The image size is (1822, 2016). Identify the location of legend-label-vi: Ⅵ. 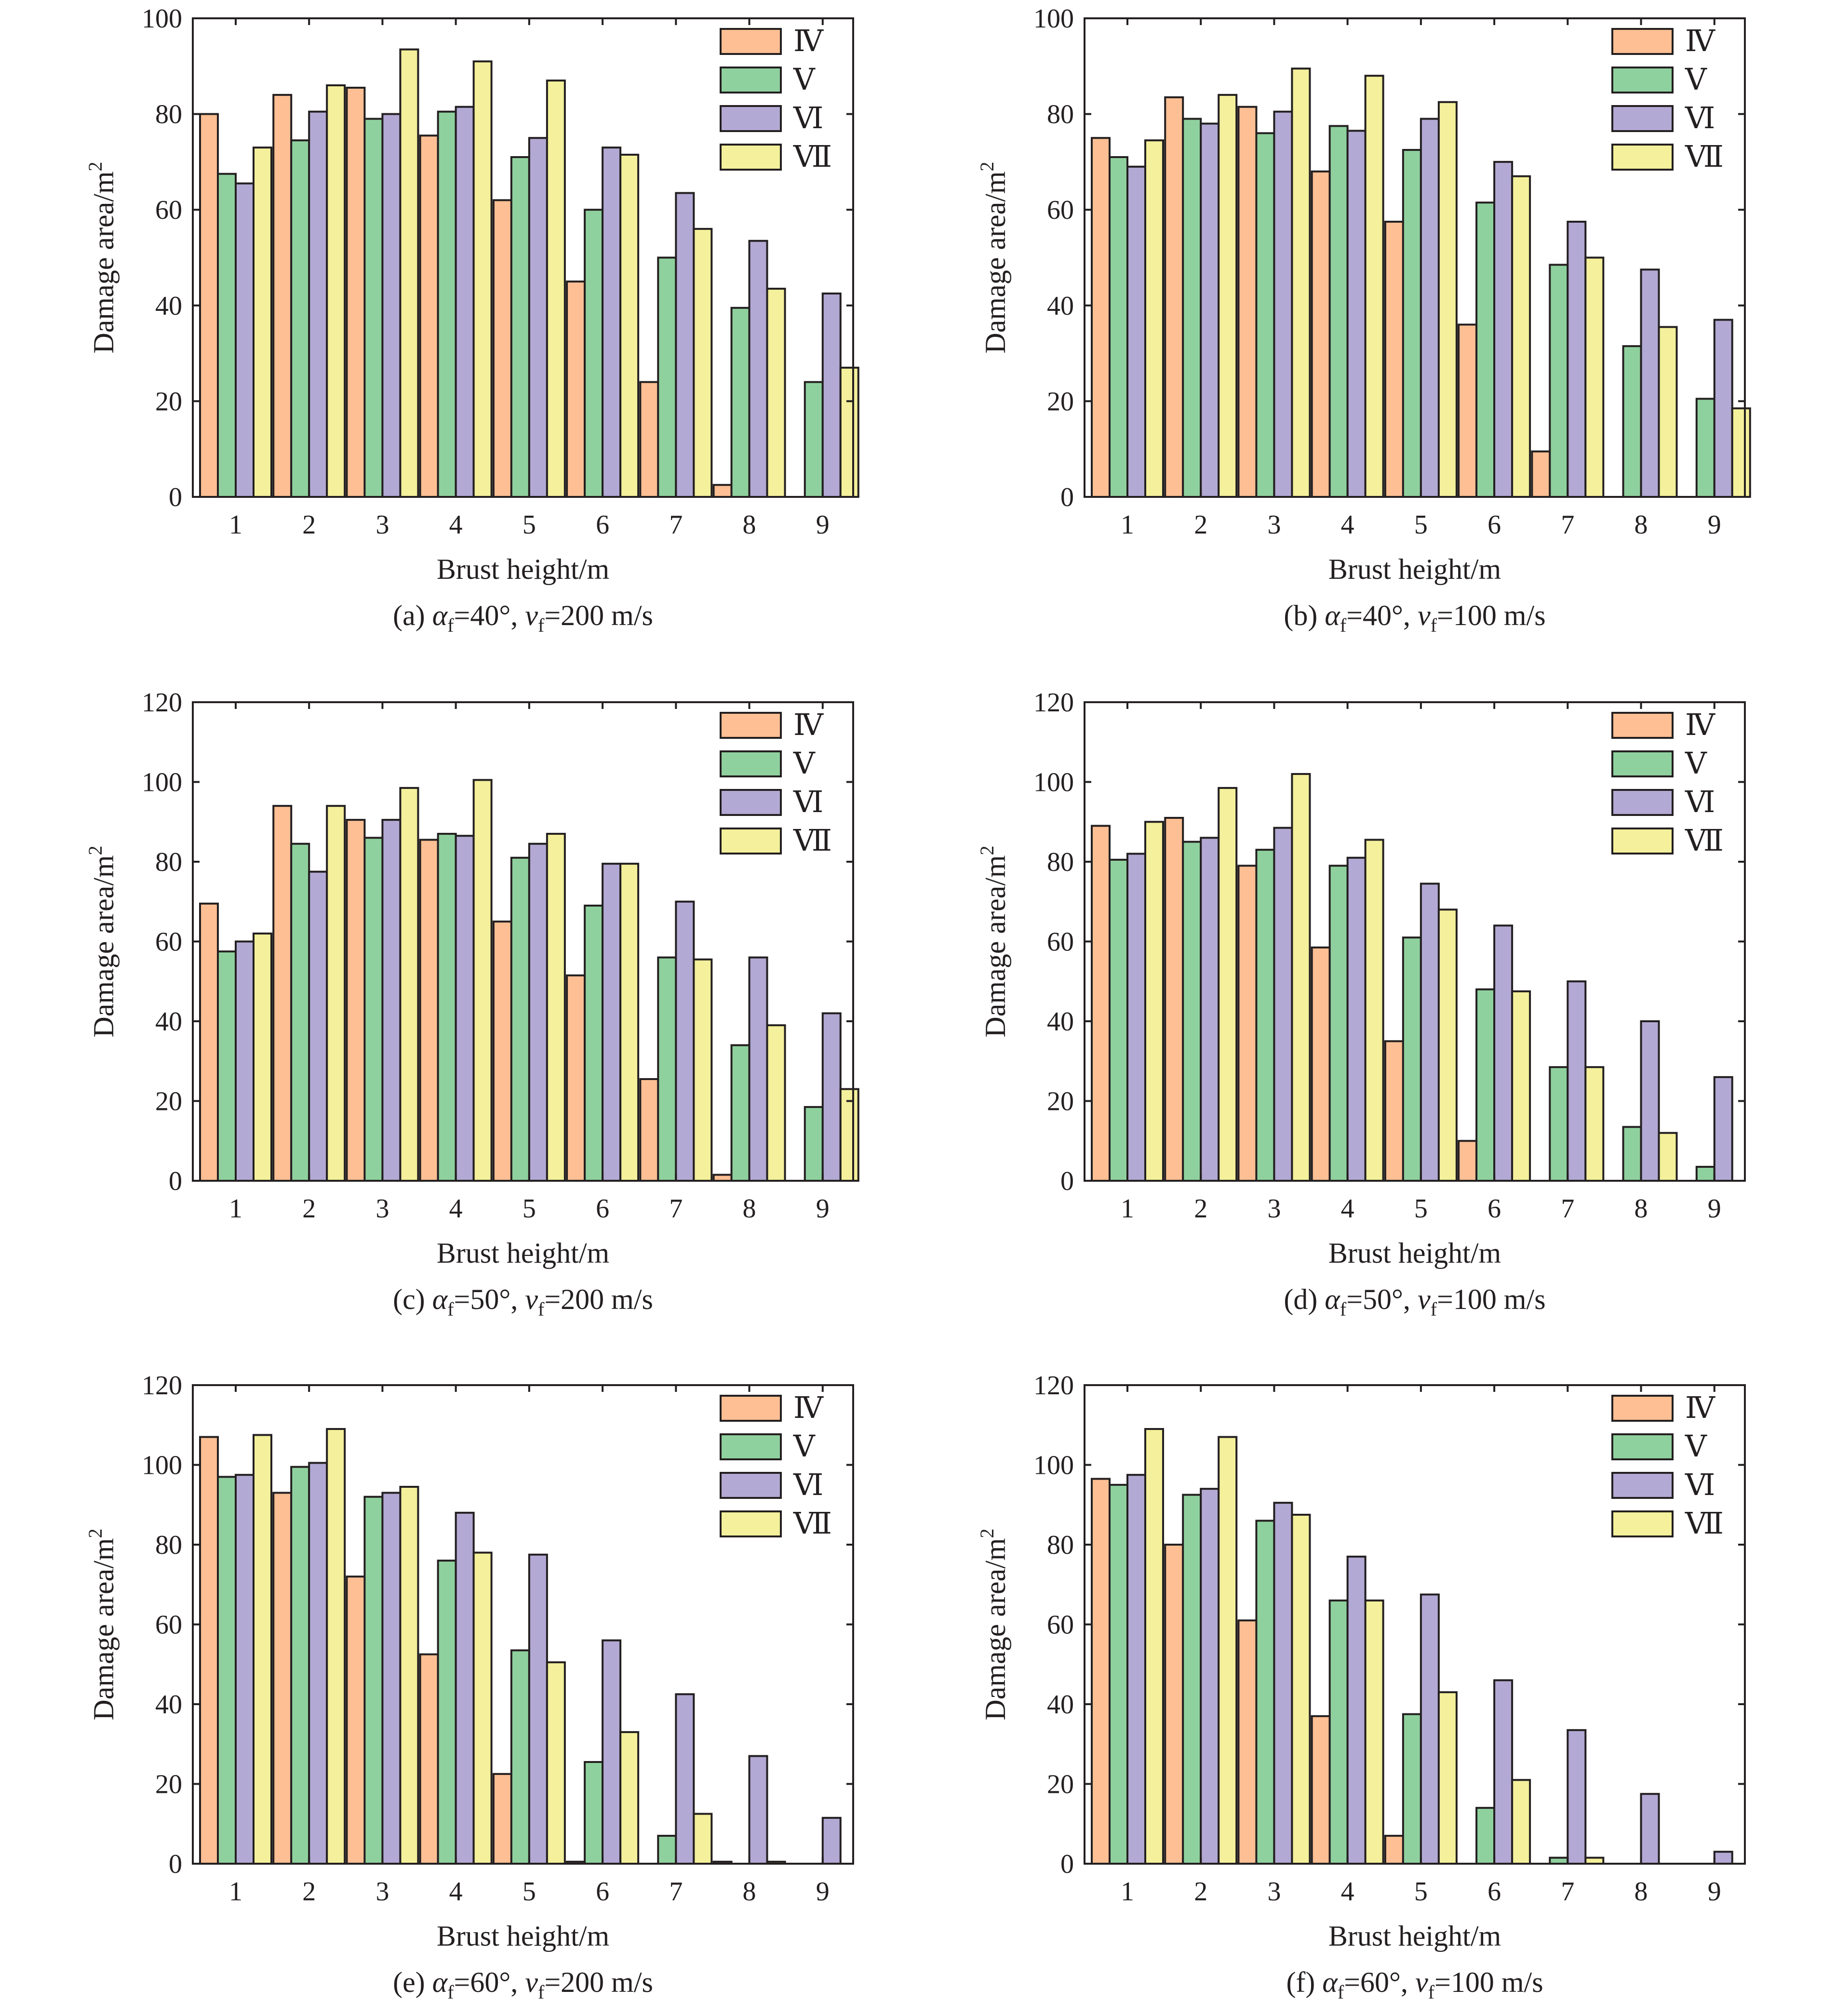
(1700, 118).